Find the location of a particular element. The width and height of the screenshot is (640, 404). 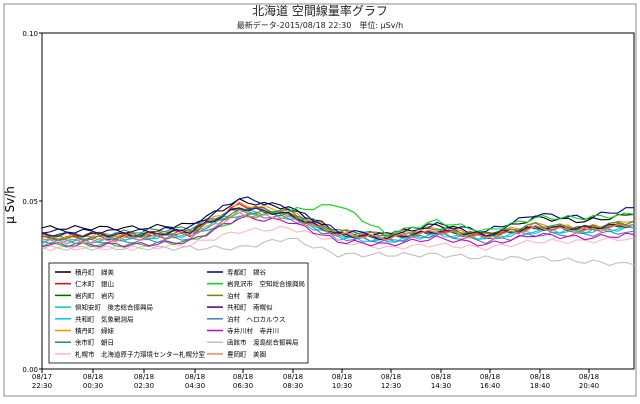

x-tick-time: 12:30 is located at coordinates (391, 386).